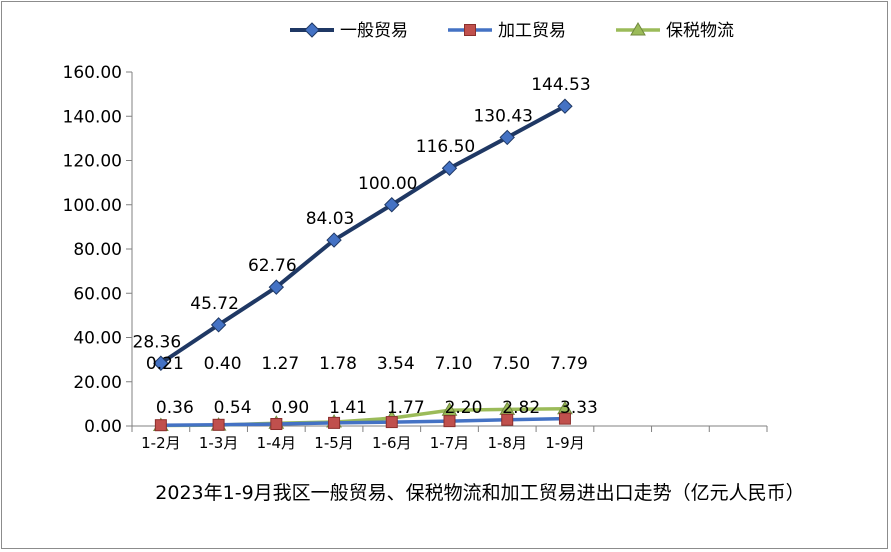  Describe the element at coordinates (97, 339) in the screenshot. I see `y-tick-label: 40.00` at that location.